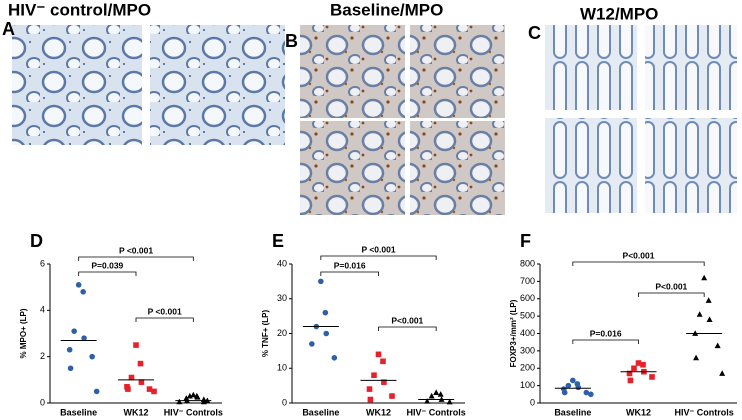  Describe the element at coordinates (42, 310) in the screenshot. I see `y-tick-label: 4` at that location.